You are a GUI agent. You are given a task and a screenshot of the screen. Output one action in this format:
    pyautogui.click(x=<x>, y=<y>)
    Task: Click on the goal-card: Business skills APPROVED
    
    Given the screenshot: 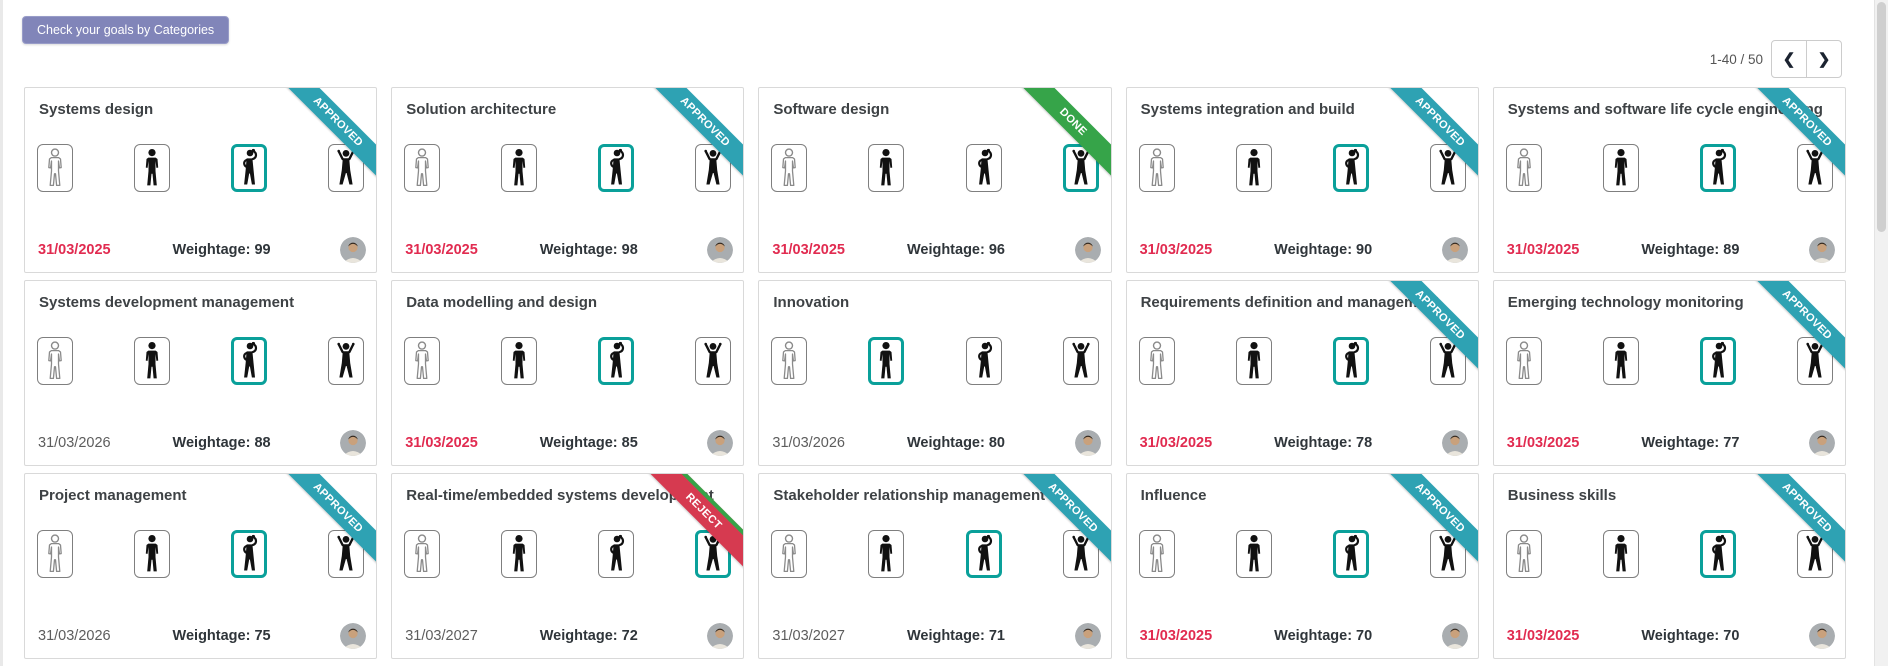 What is the action you would take?
    pyautogui.click(x=1669, y=566)
    